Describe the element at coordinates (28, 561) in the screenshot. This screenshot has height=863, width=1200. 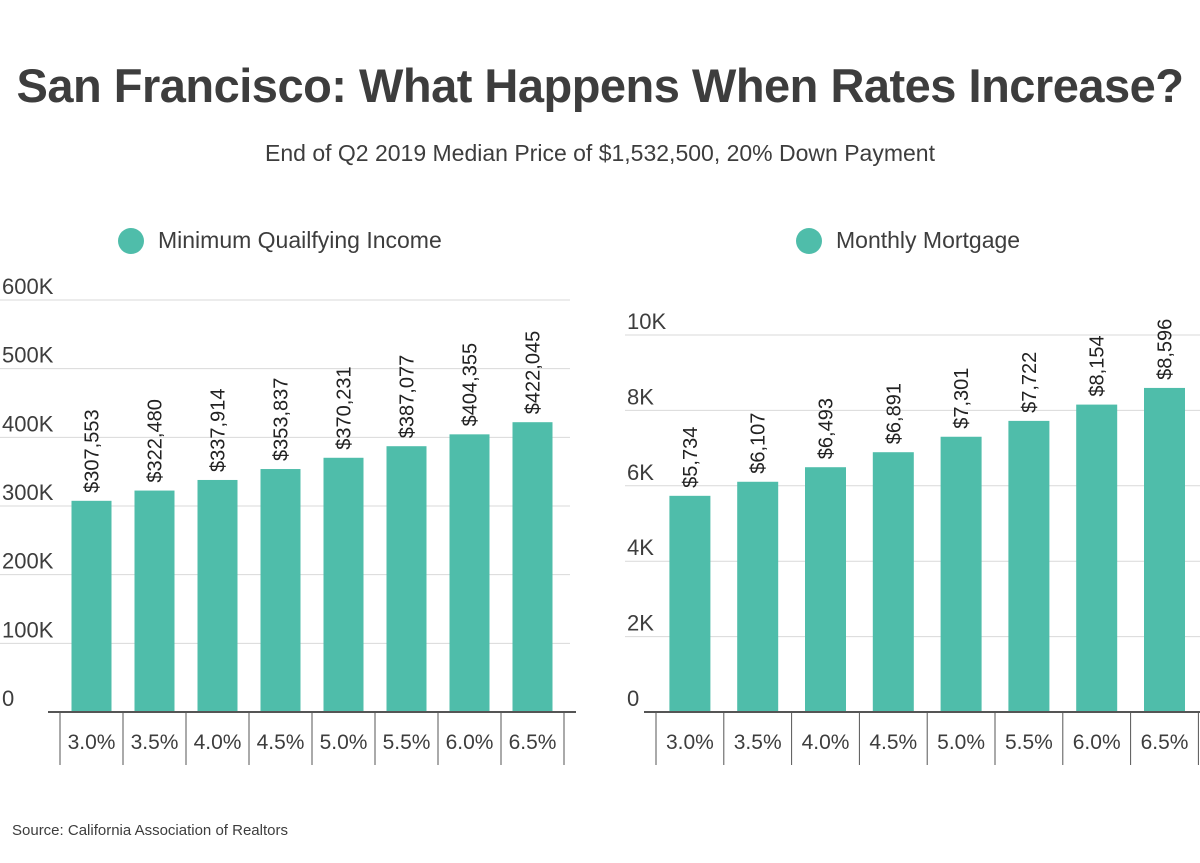
I see `y-tick-label: 200K` at that location.